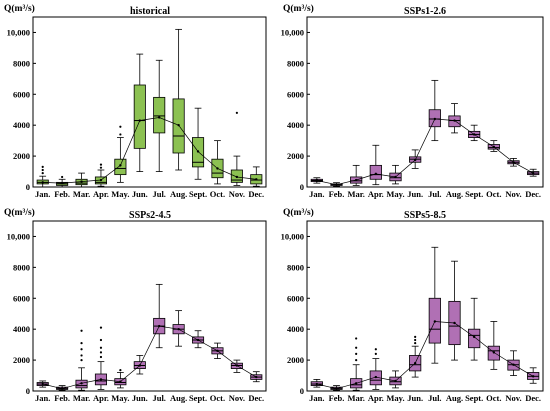  I want to click on y-tick-label: 2000, so click(295, 156).